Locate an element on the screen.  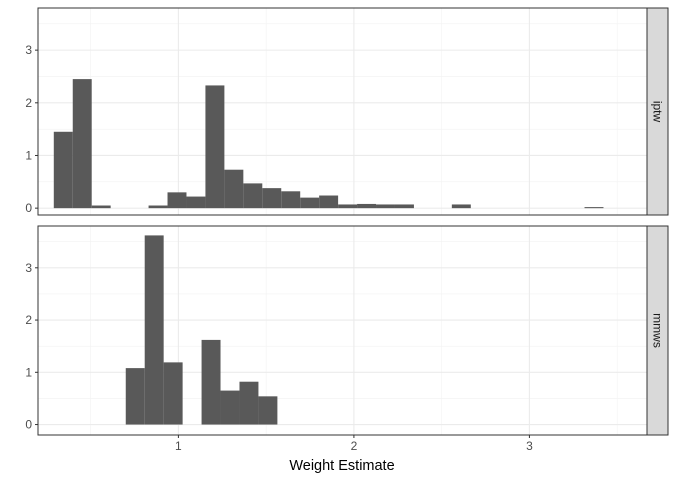
facet-strip-mmws: mmws is located at coordinates (657, 330).